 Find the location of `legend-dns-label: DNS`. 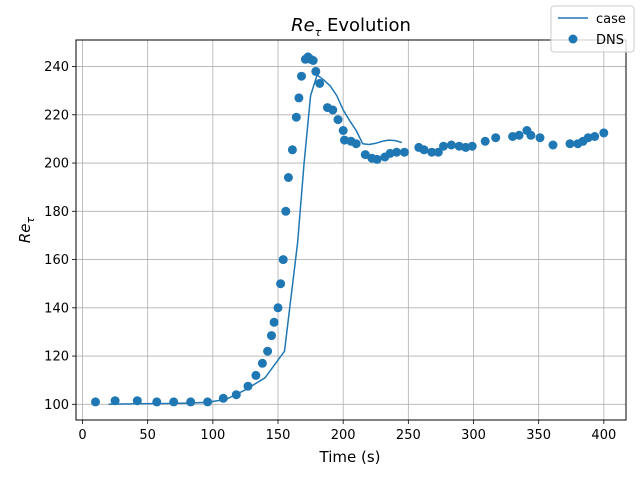

legend-dns-label: DNS is located at coordinates (610, 40).